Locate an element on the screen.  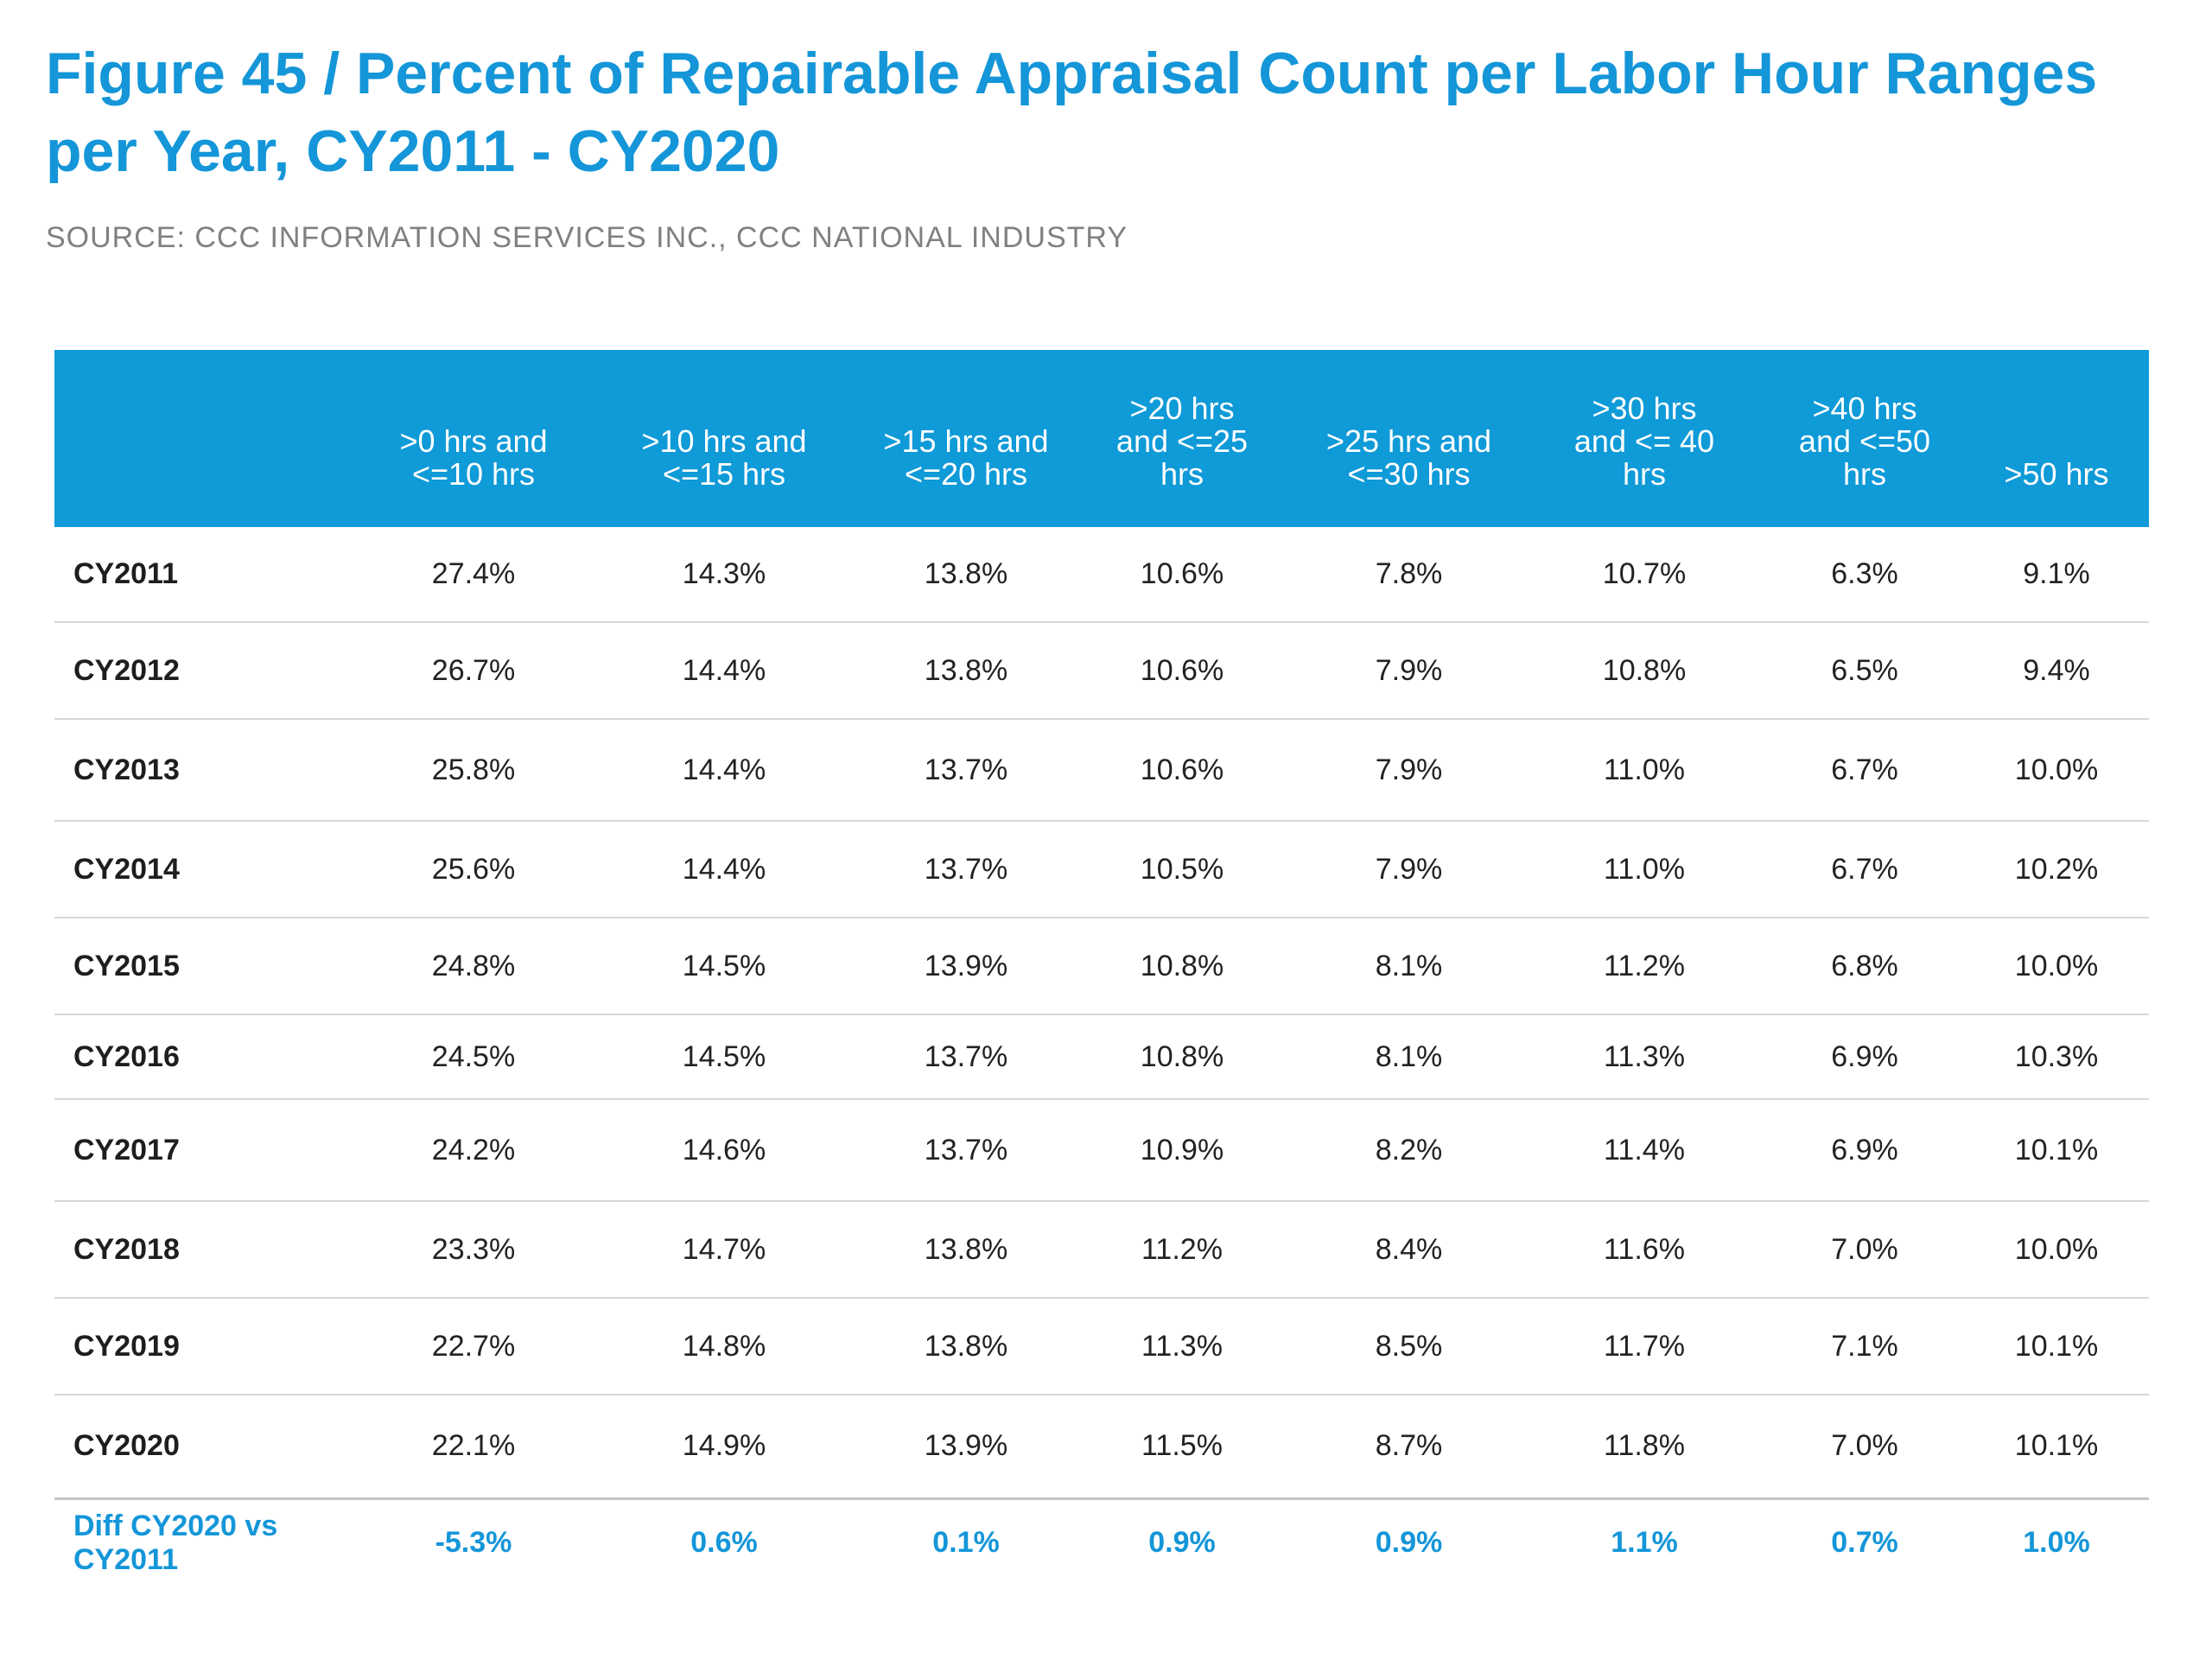
table-cell: 11.5% is located at coordinates (1182, 1447).